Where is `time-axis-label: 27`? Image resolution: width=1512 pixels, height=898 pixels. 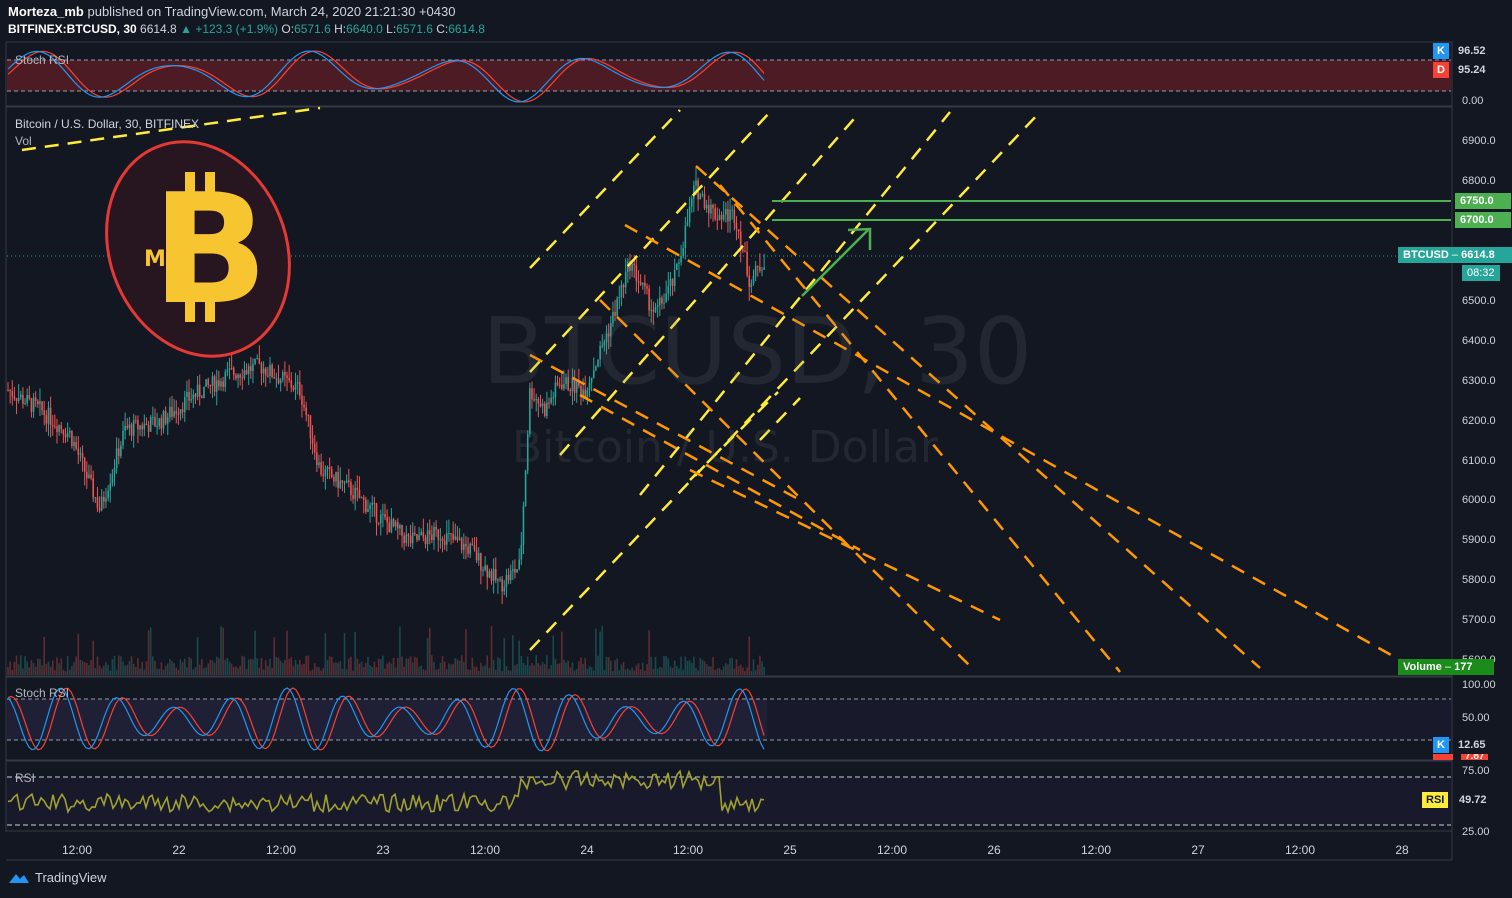 time-axis-label: 27 is located at coordinates (1198, 850).